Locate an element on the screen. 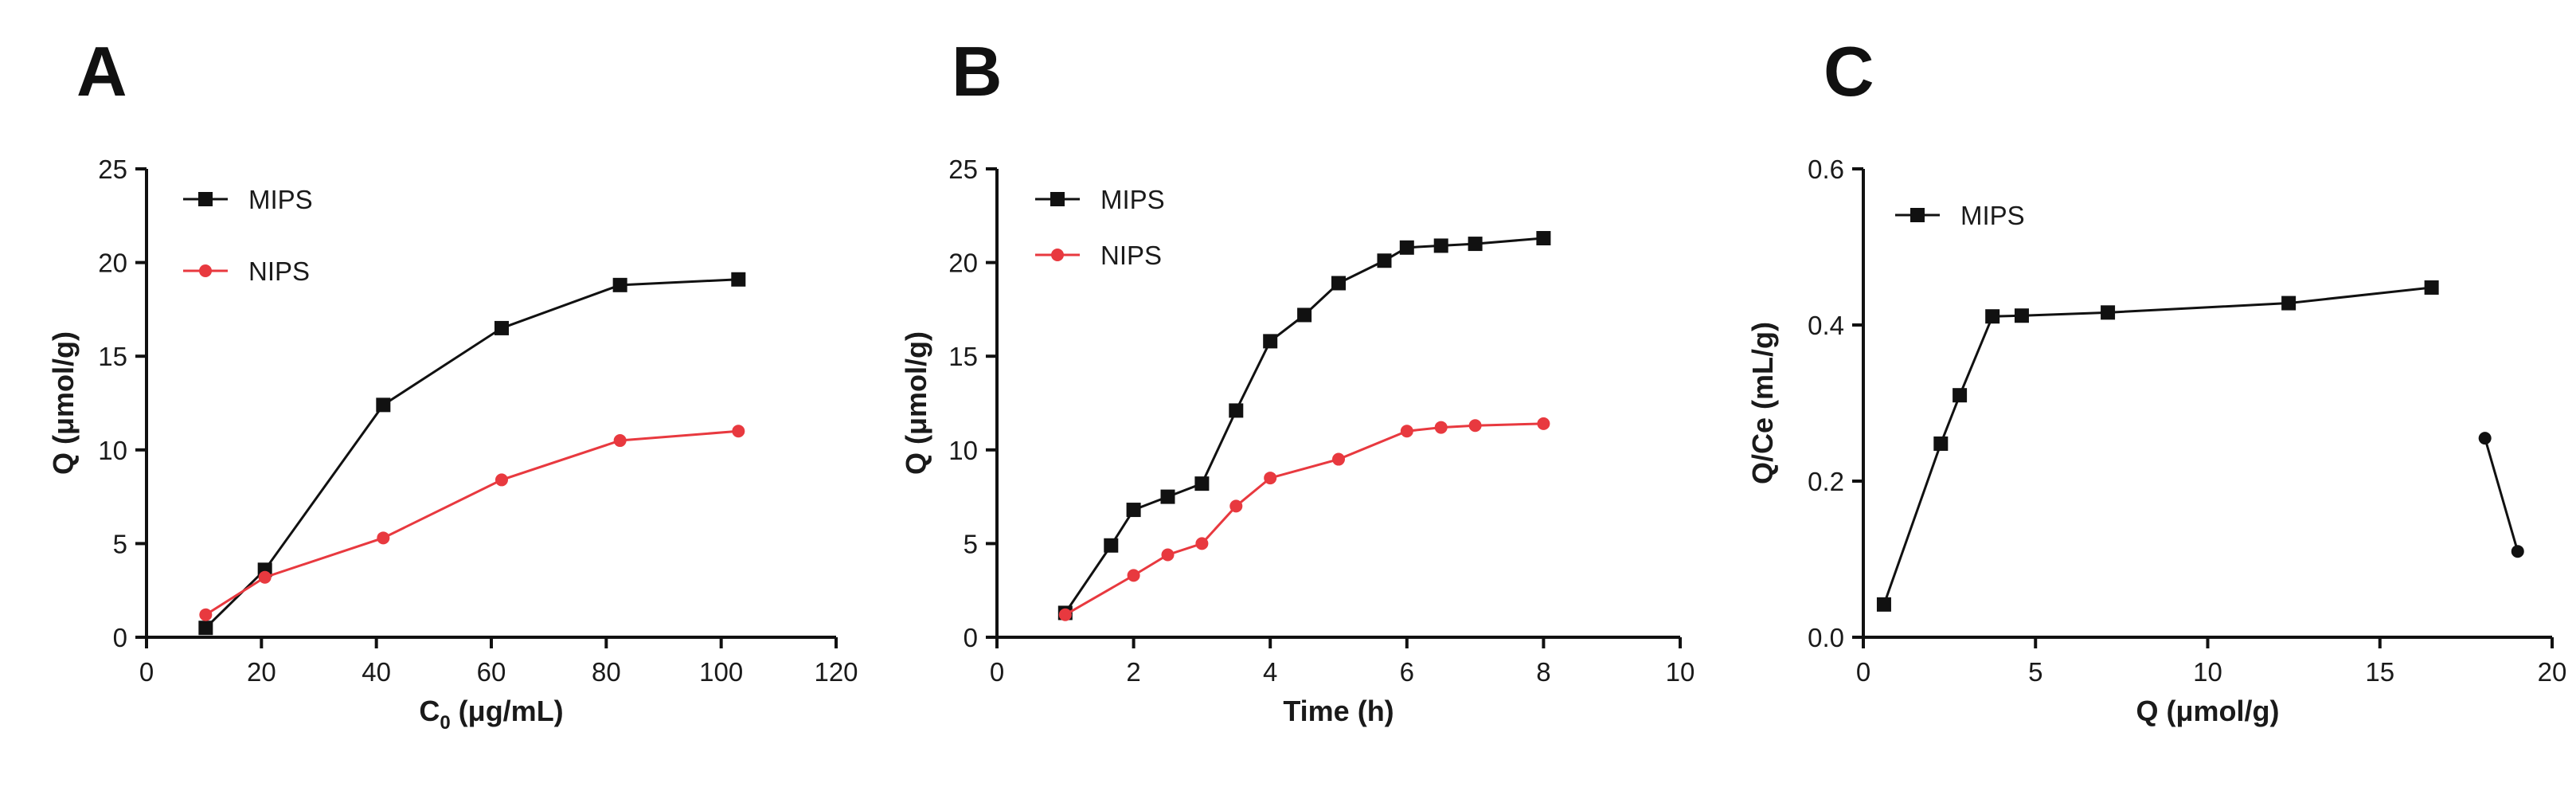  x-tick-label: 120 is located at coordinates (836, 672).